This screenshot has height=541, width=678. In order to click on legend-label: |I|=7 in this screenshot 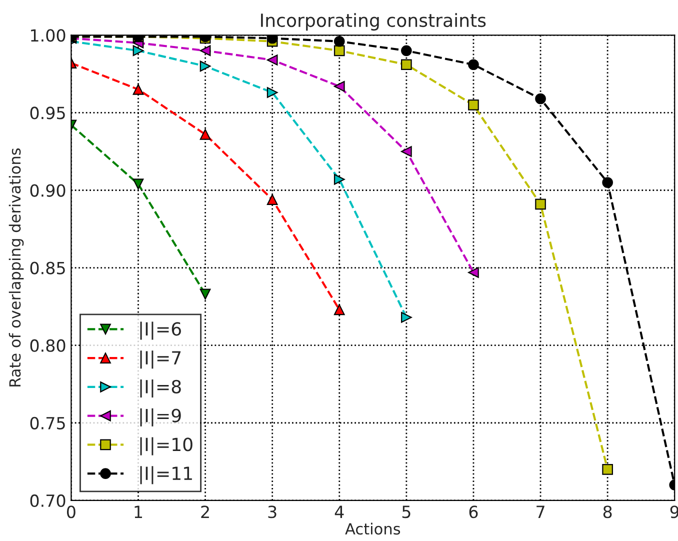, I will do `click(160, 359)`.